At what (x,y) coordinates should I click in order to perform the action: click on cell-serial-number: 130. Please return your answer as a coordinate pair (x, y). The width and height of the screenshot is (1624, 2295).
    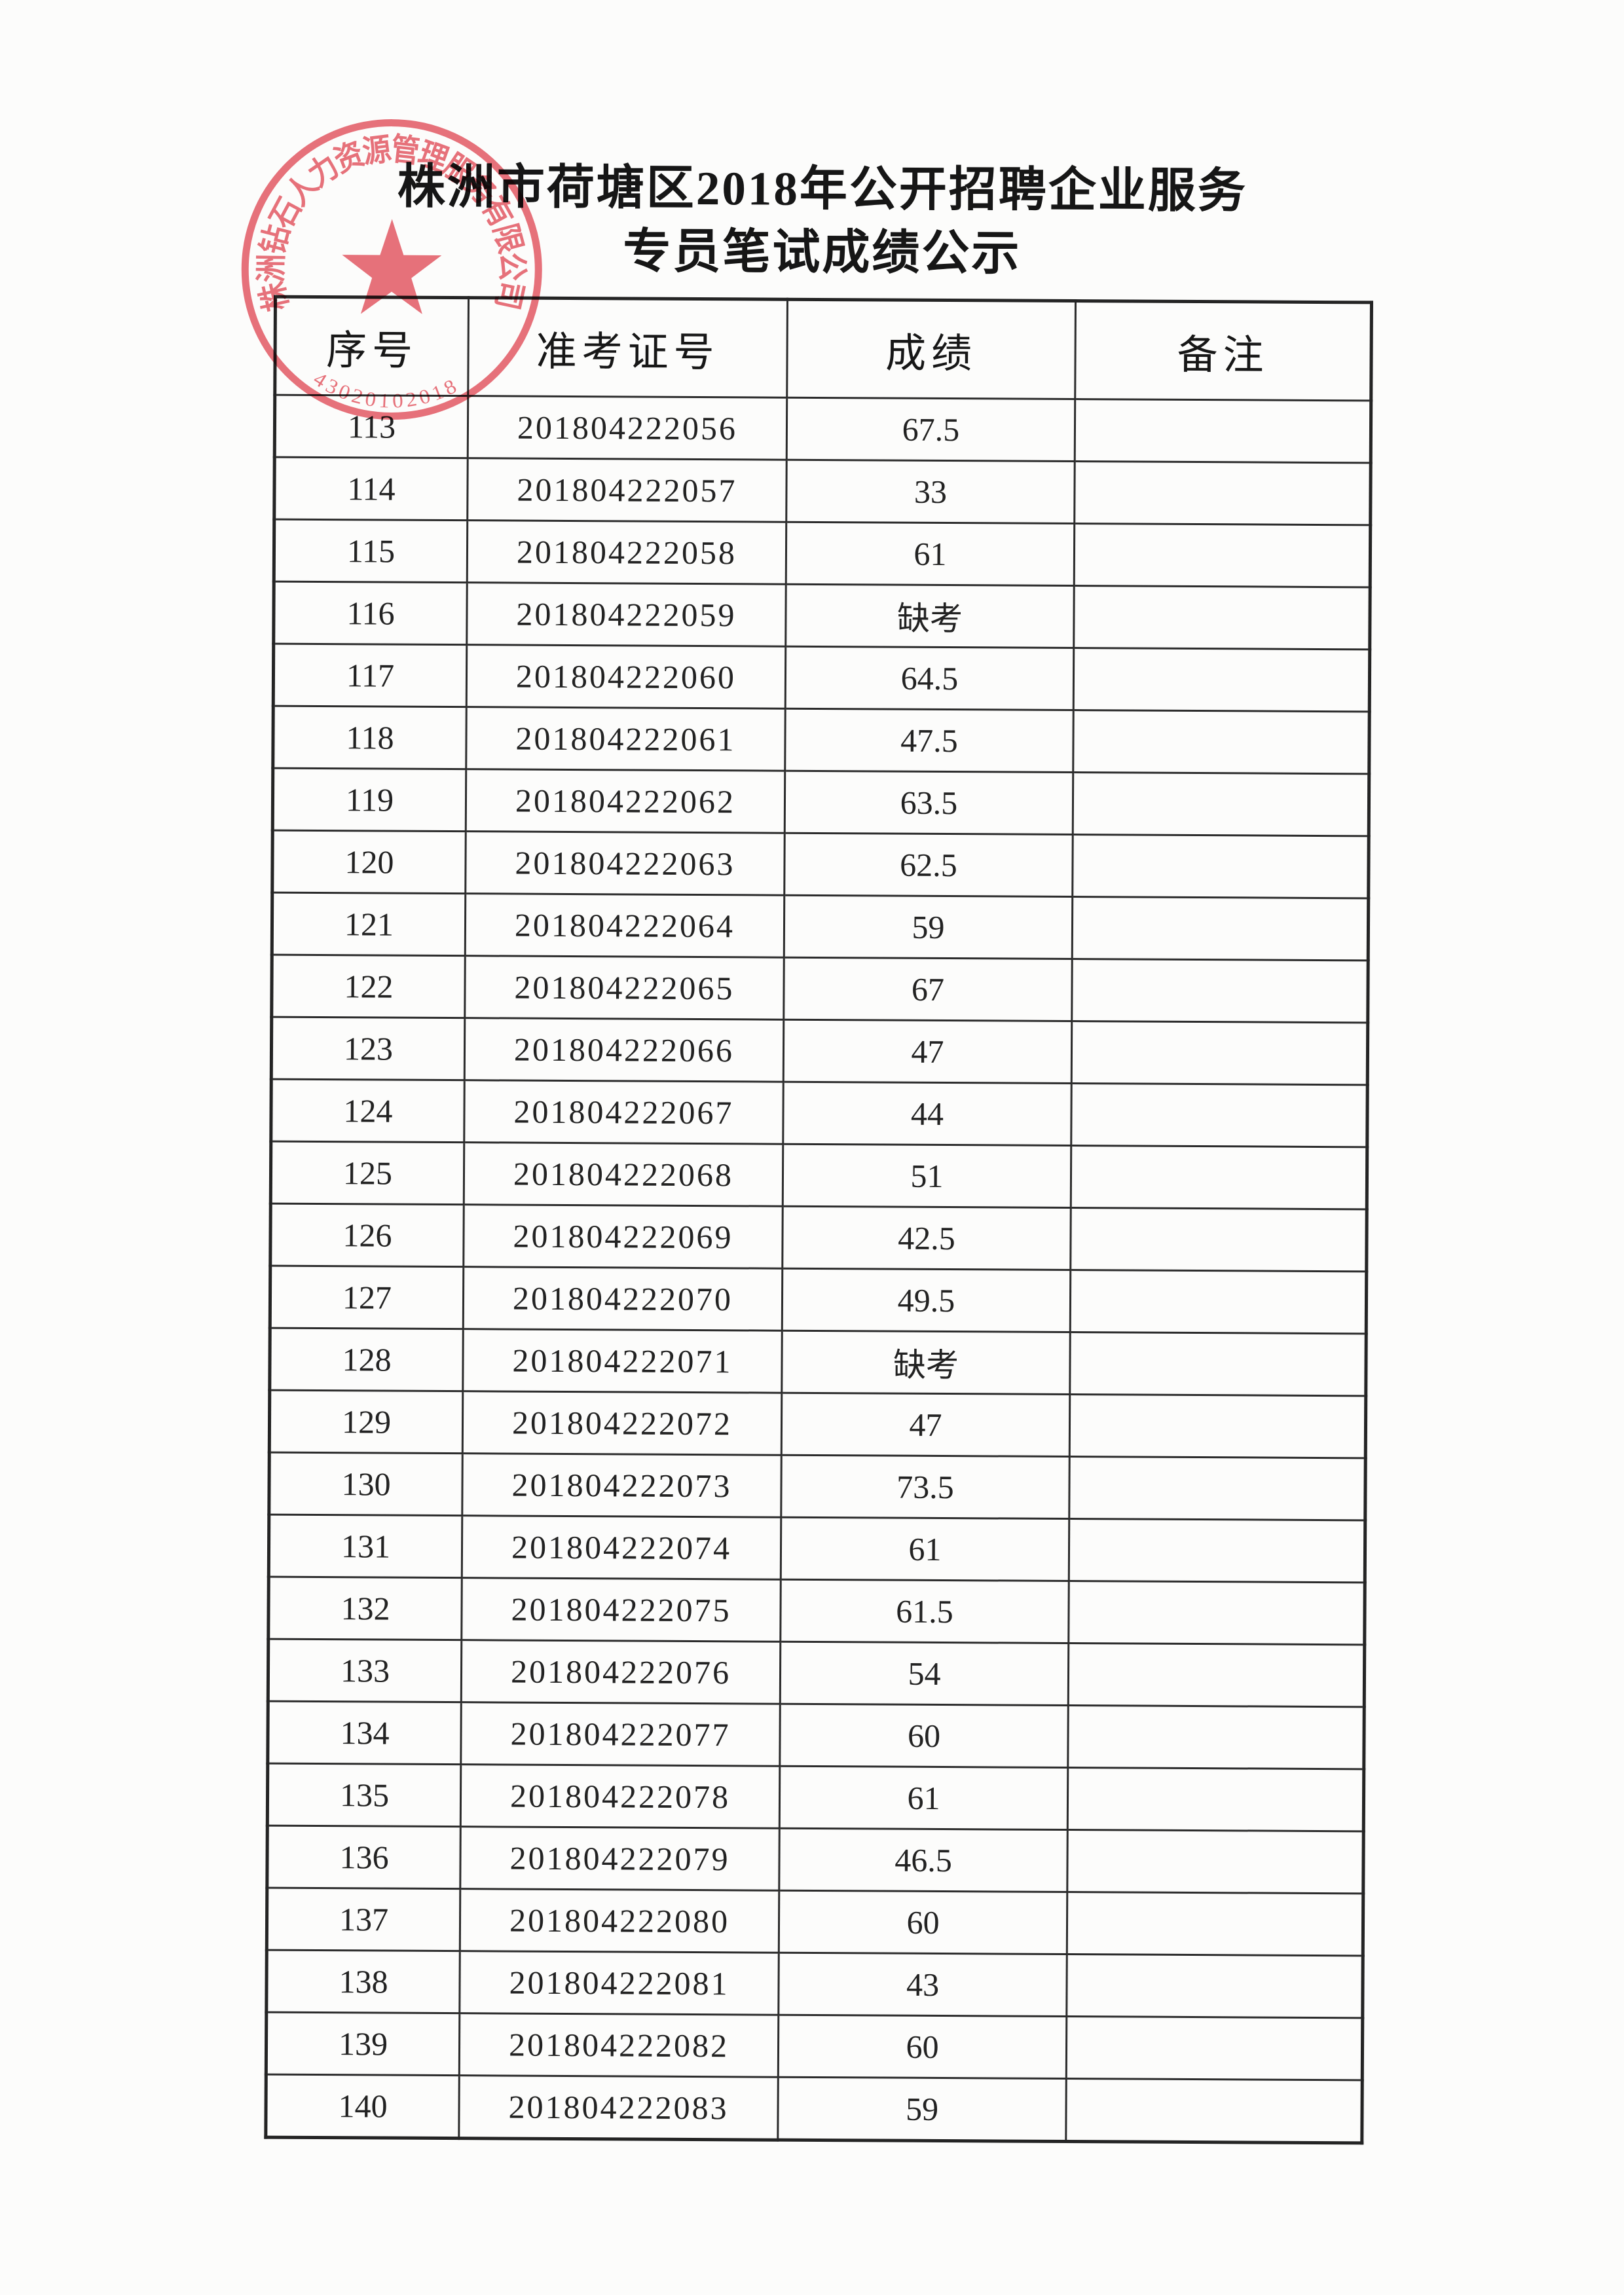
    Looking at the image, I should click on (365, 1484).